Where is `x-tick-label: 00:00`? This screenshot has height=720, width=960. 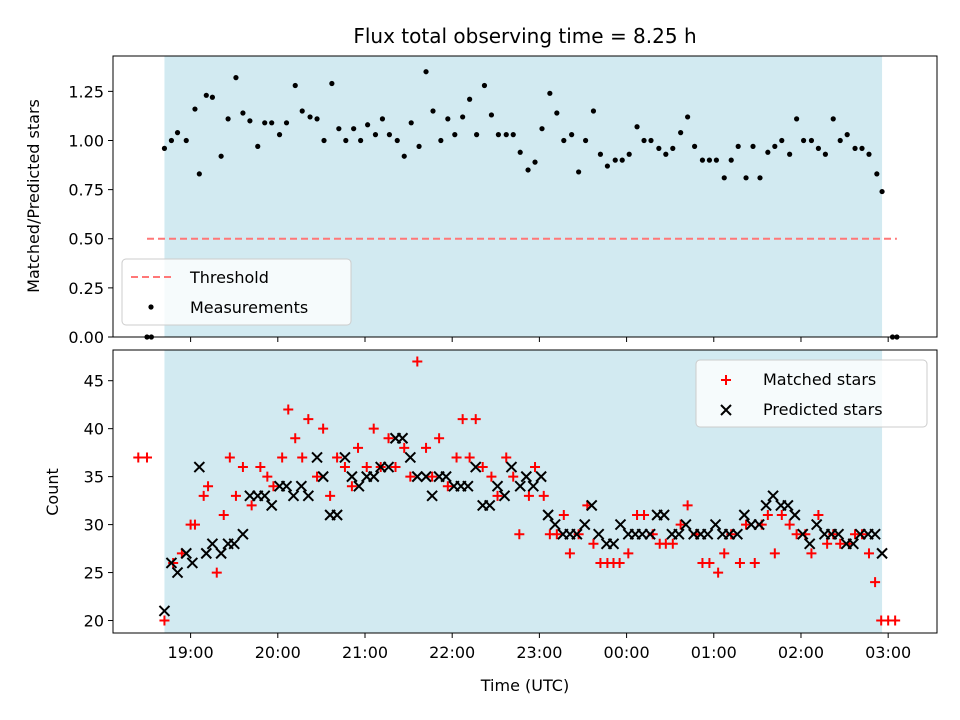
x-tick-label: 00:00 is located at coordinates (627, 652).